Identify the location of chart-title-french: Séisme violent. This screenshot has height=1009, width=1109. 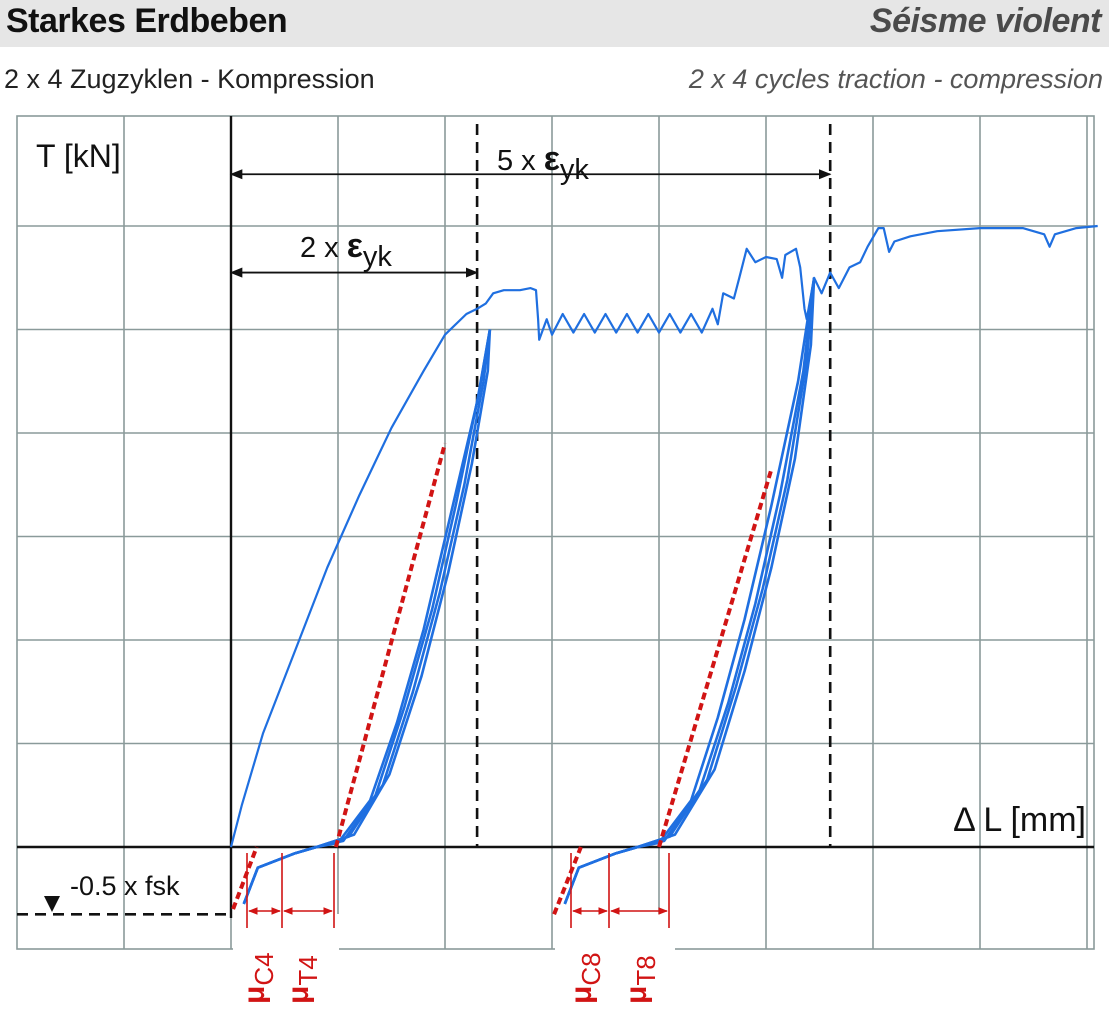
(985, 21).